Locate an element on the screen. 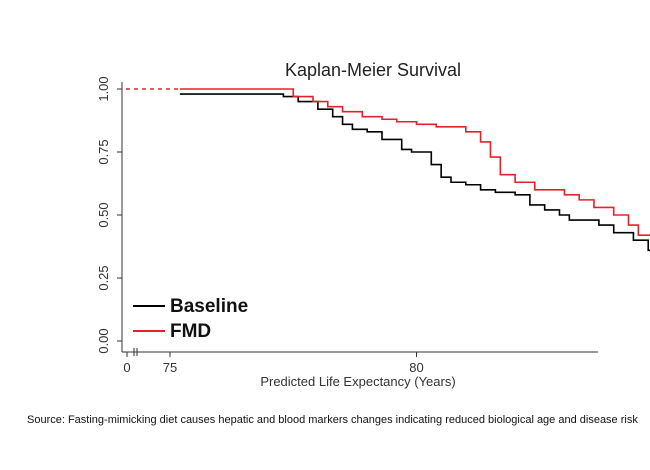  y-tick-label: 0.75 is located at coordinates (103, 151).